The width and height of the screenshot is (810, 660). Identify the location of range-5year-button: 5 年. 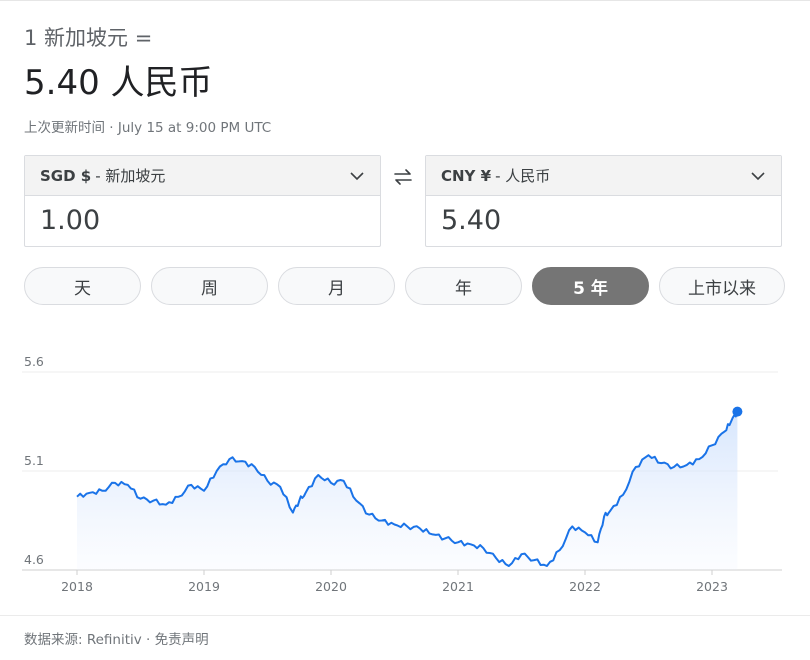
(590, 286).